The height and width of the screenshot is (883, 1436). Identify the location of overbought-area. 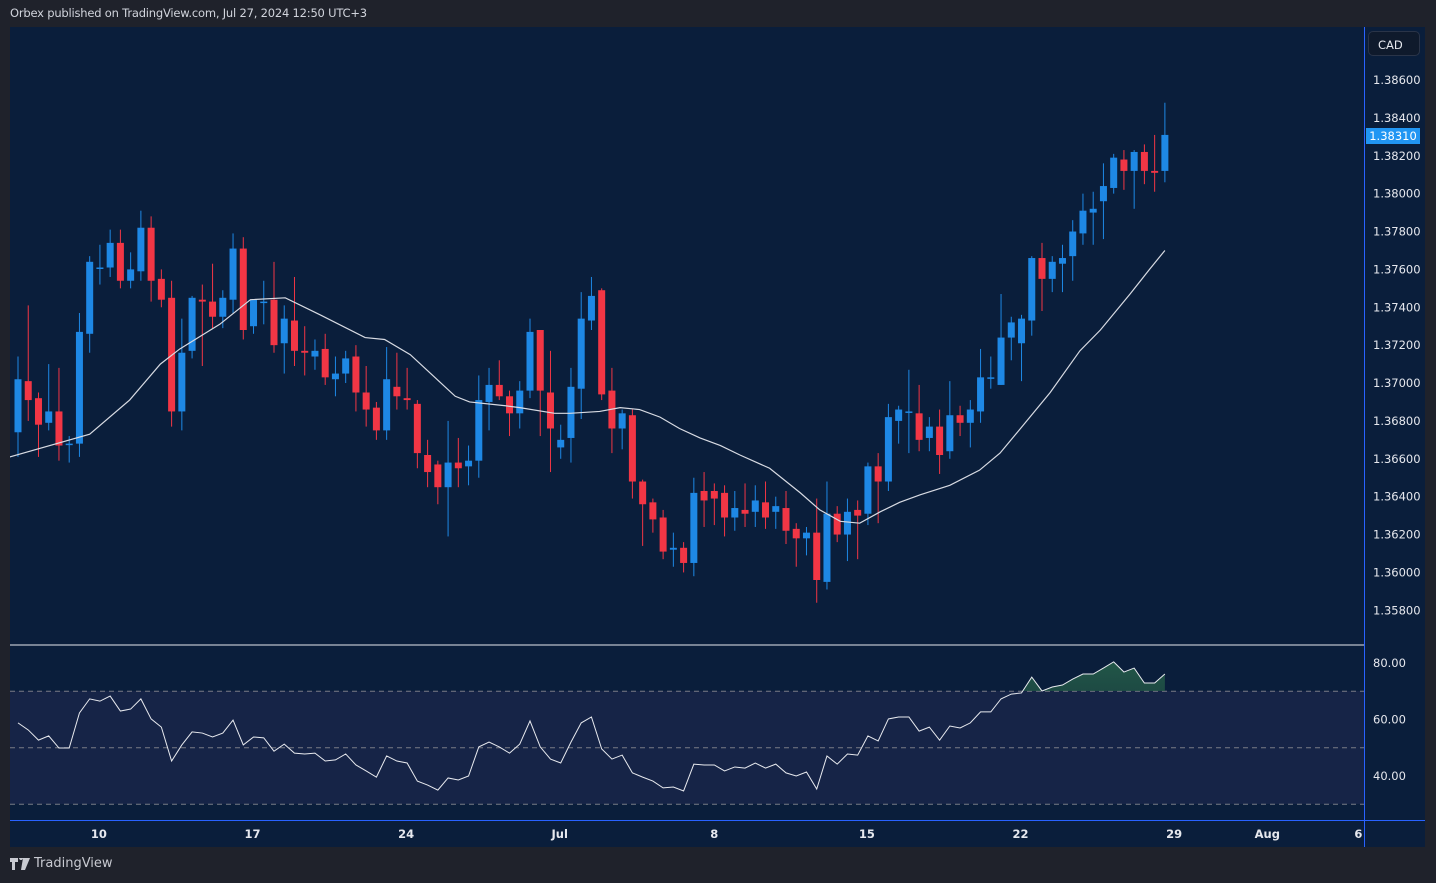
(1093, 676).